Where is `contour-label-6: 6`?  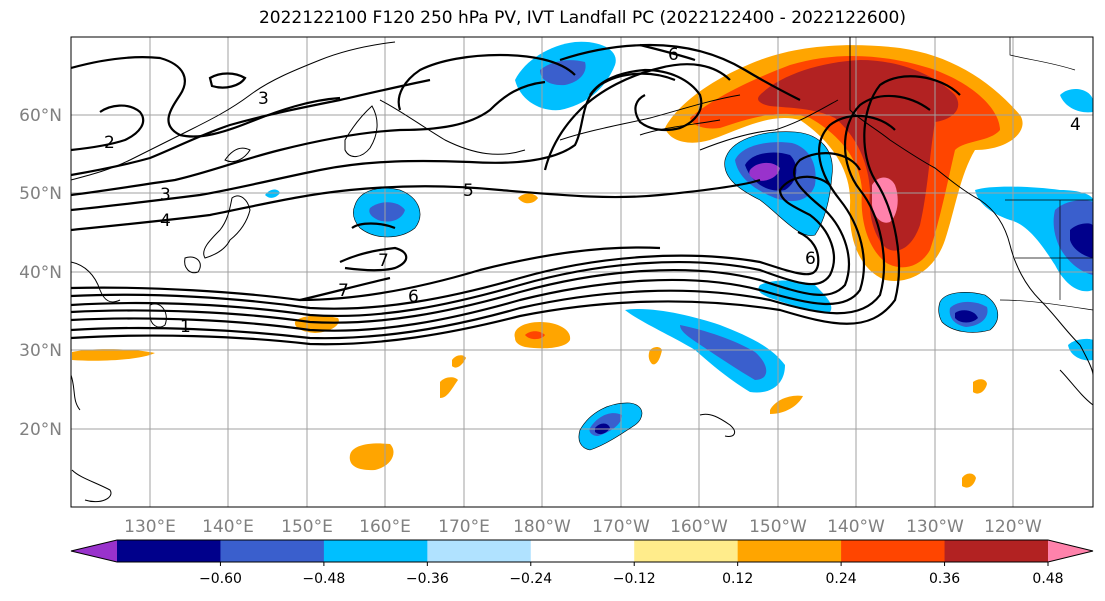
contour-label-6: 6 is located at coordinates (673, 55).